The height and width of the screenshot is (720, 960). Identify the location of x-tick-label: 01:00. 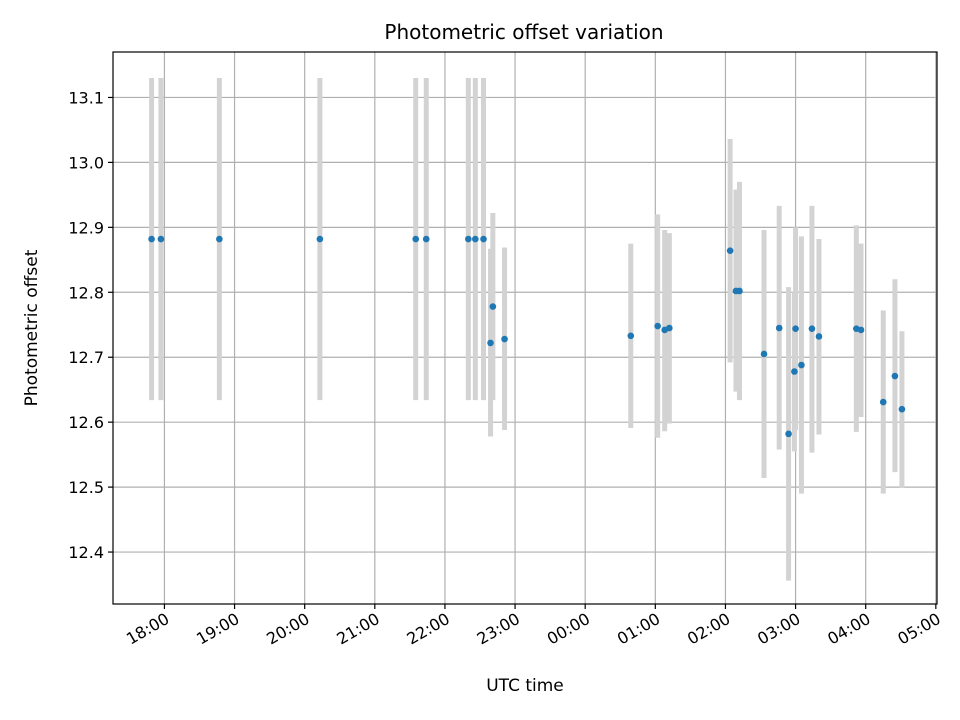
(638, 629).